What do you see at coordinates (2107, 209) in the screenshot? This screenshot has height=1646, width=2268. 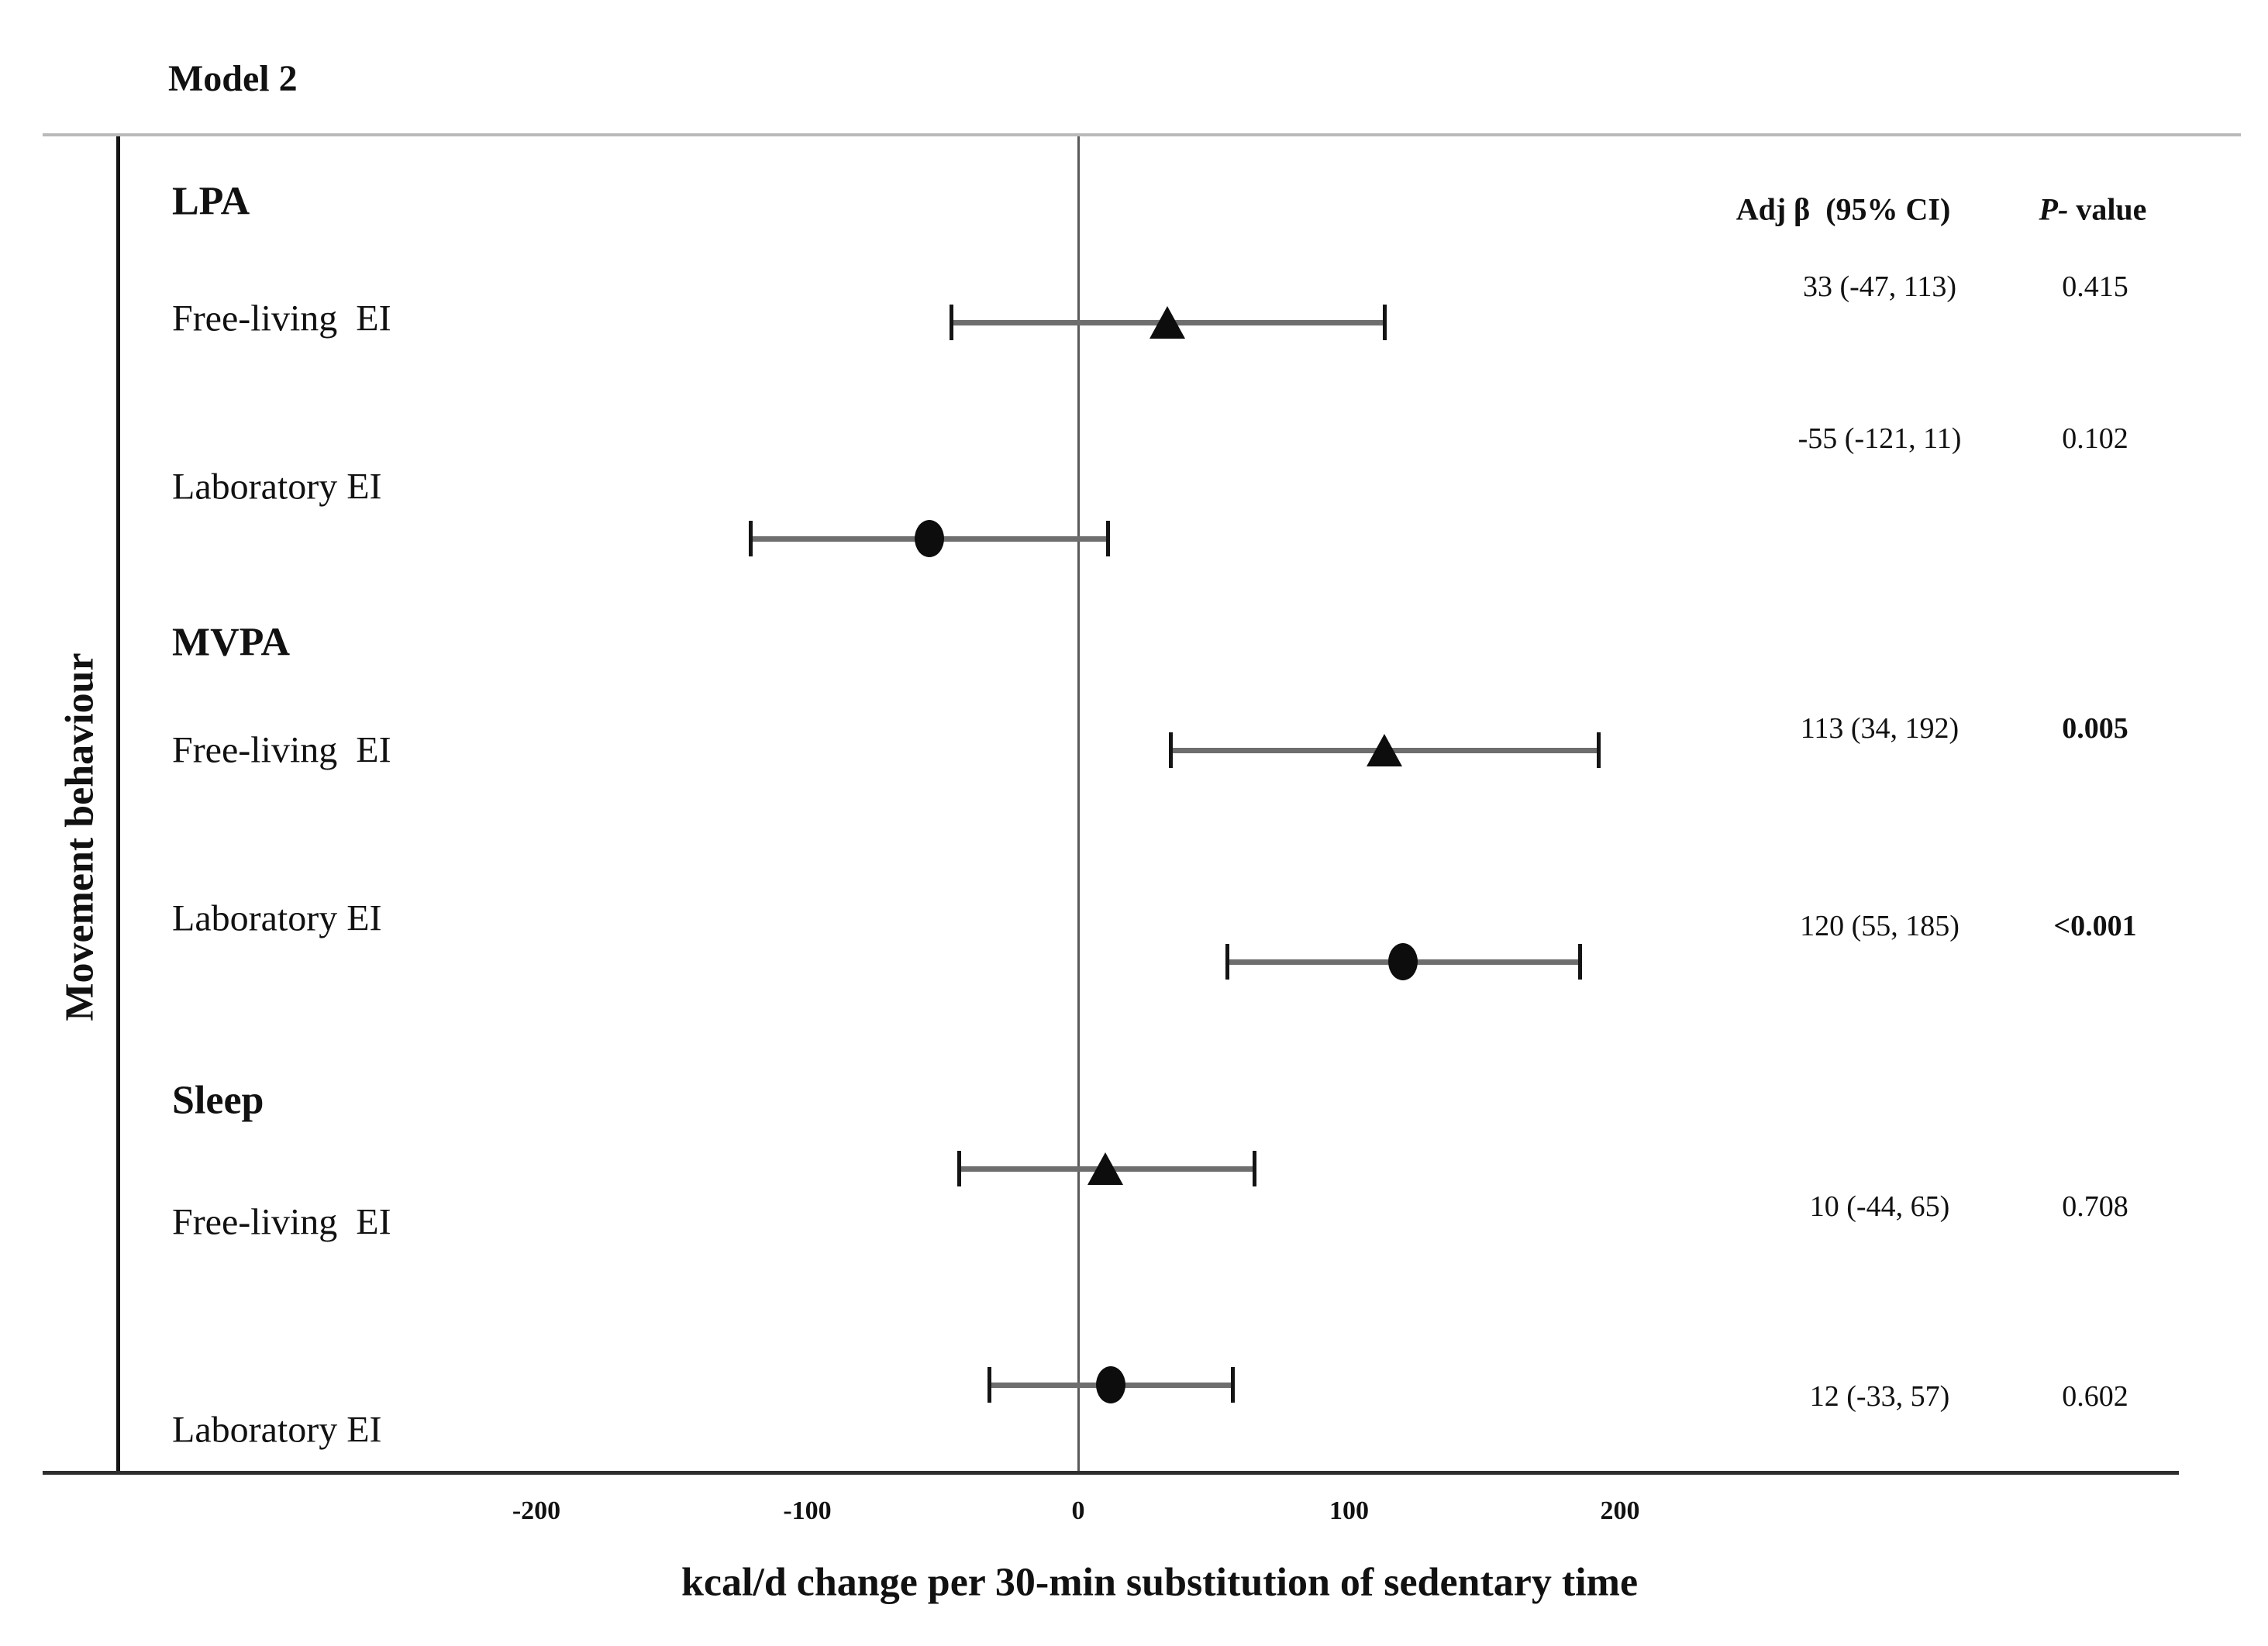 I see `stats-header-p-rest: value` at bounding box center [2107, 209].